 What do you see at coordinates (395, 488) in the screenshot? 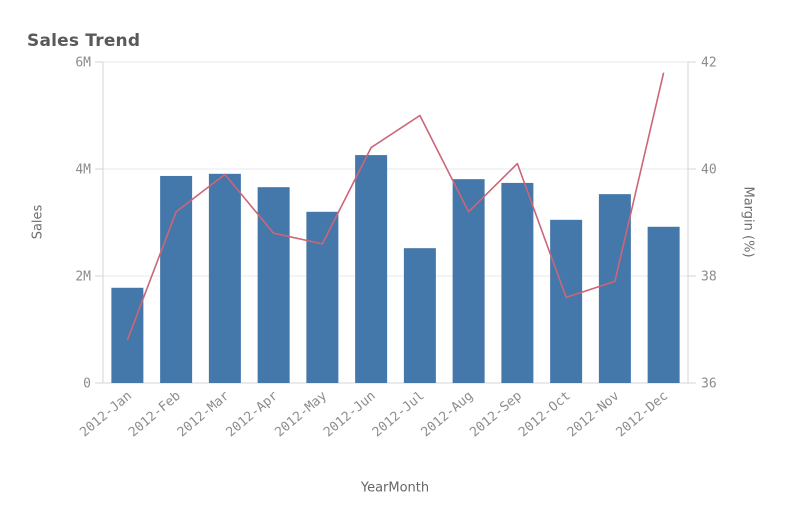
I see `x-axis-title: YearMonth` at bounding box center [395, 488].